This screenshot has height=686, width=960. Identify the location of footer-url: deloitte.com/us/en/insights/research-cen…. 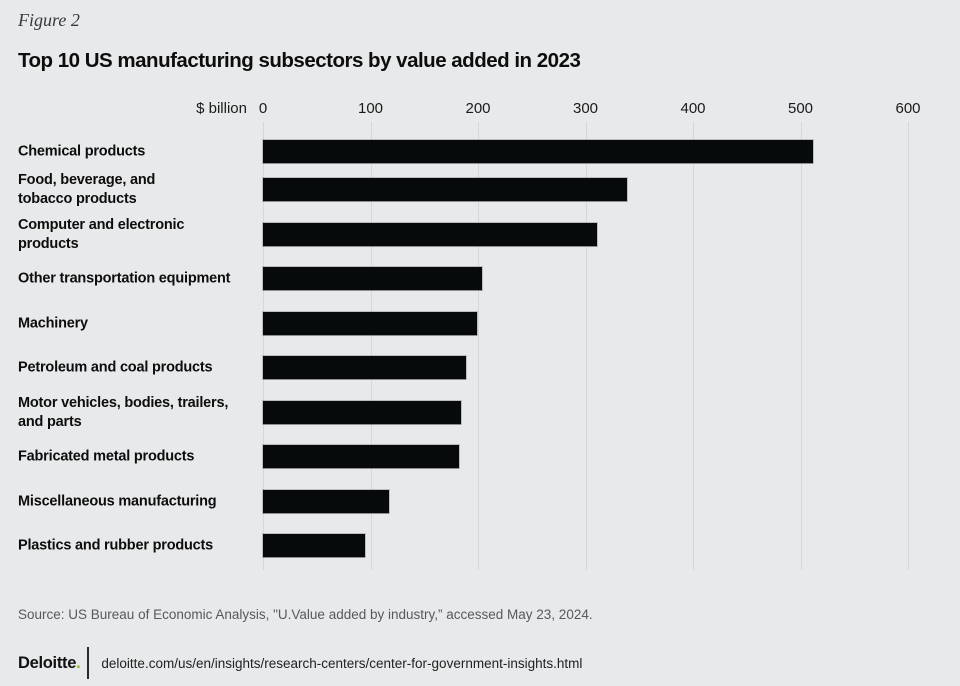
(342, 663).